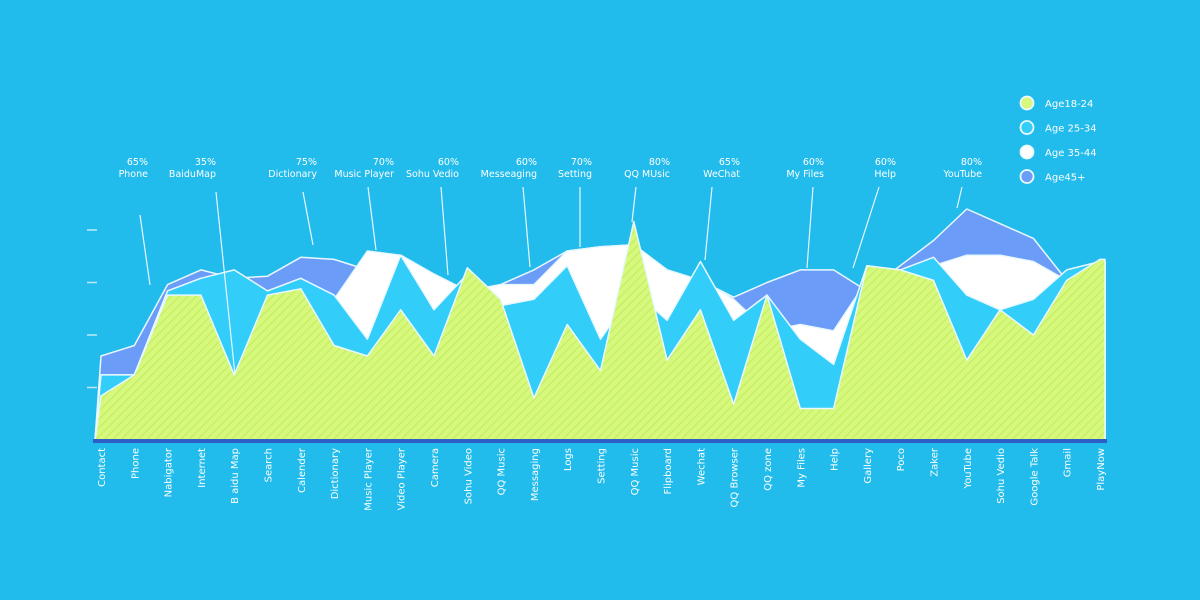  Describe the element at coordinates (468, 476) in the screenshot. I see `x-tick-label: Sohu Video` at that location.